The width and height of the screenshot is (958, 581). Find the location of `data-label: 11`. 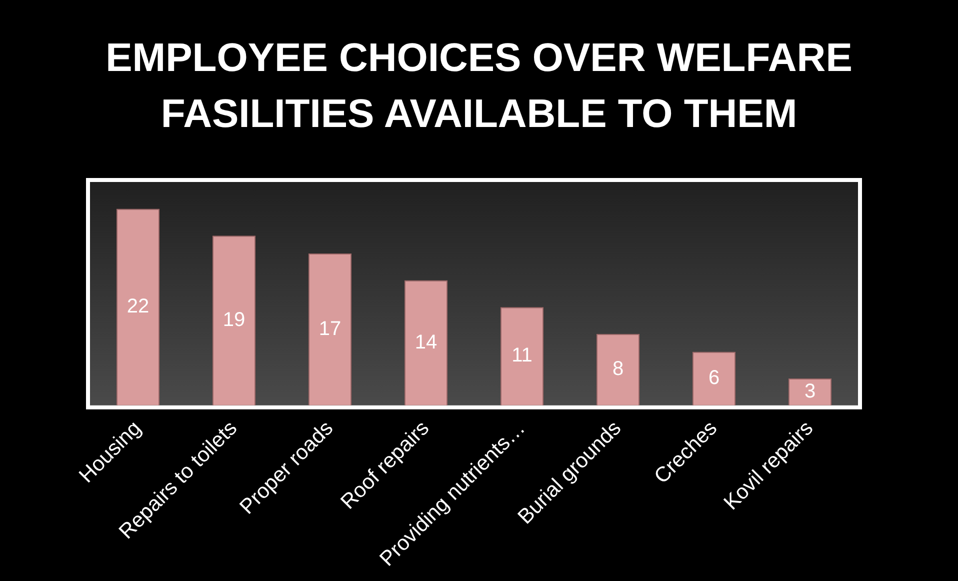

data-label: 11 is located at coordinates (522, 355).